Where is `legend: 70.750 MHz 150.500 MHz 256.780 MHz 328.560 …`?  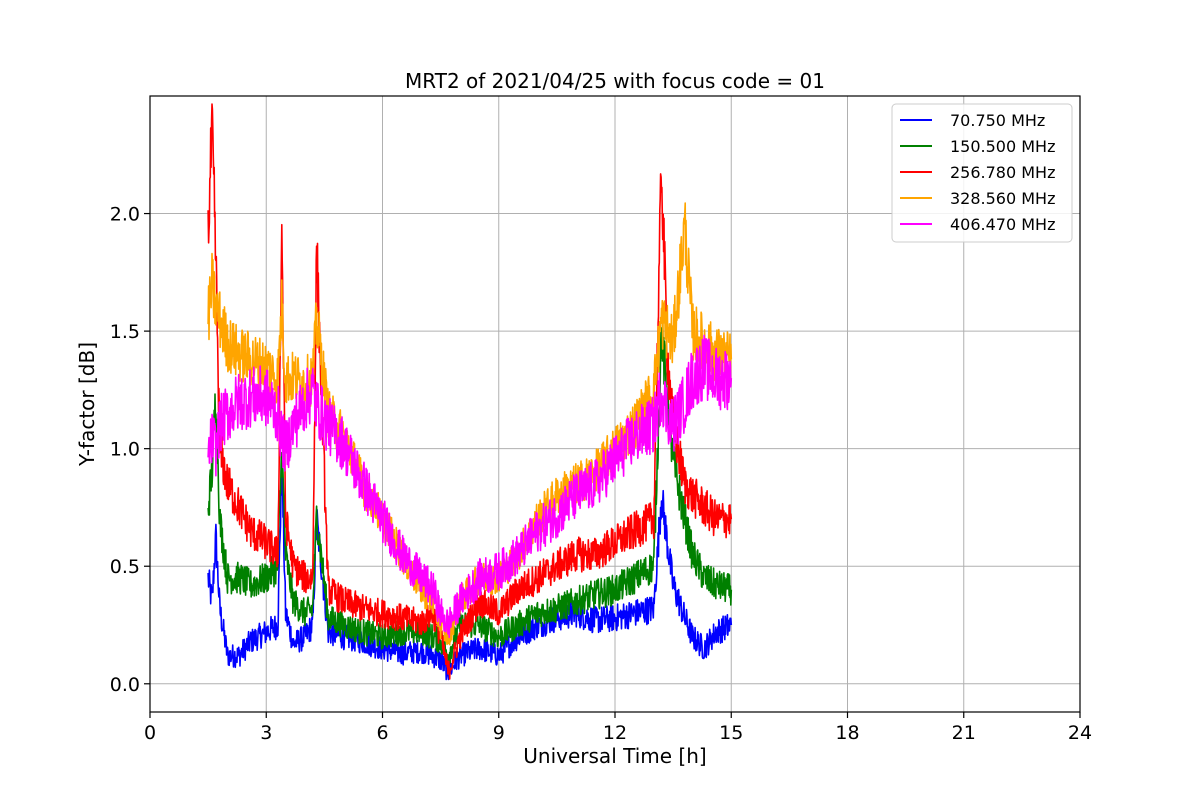 legend: 70.750 MHz 150.500 MHz 256.780 MHz 328.560 … is located at coordinates (982, 173).